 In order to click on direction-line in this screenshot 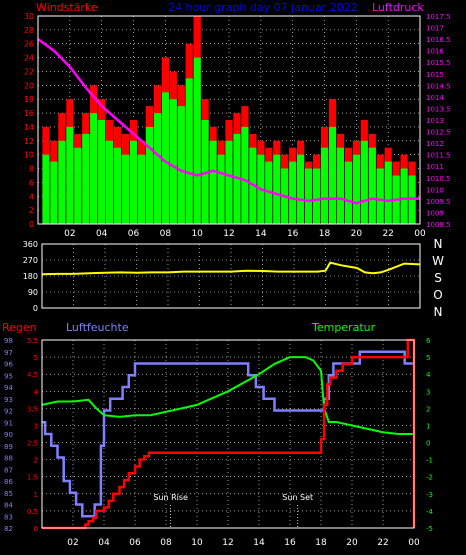, I will do `click(231, 268)`.